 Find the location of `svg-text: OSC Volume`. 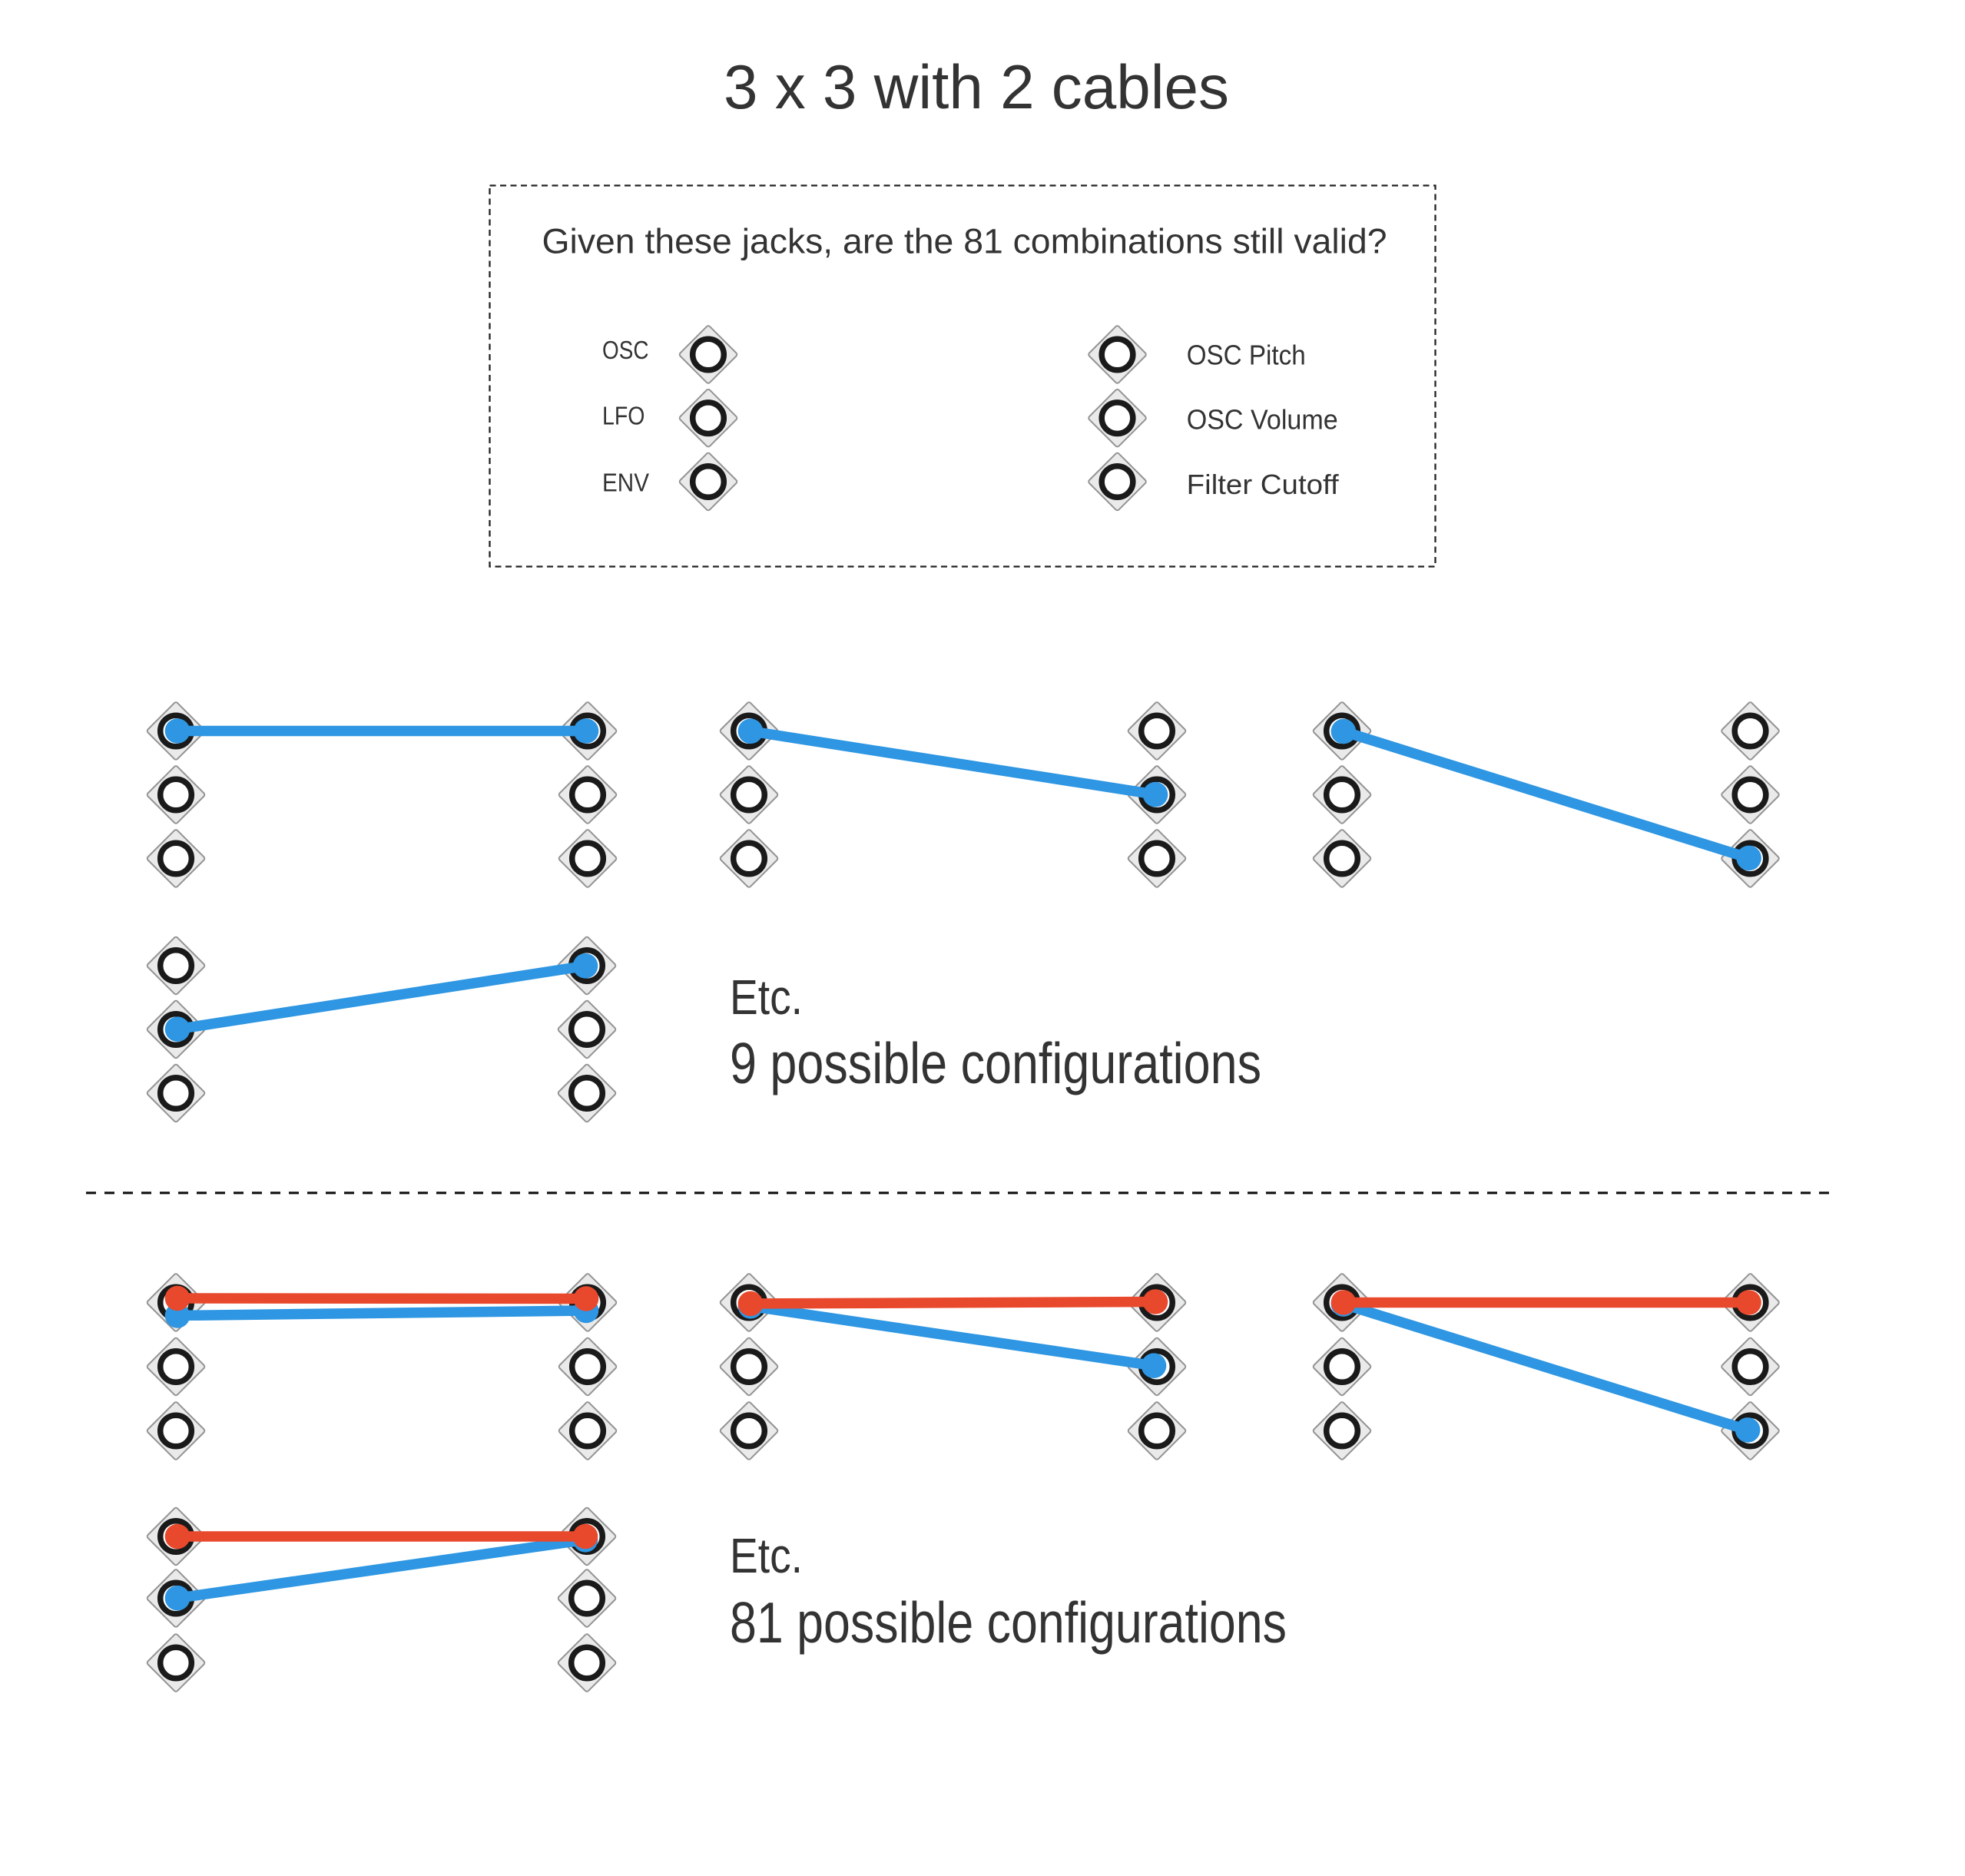

svg-text: OSC Volume is located at coordinates (1262, 420).